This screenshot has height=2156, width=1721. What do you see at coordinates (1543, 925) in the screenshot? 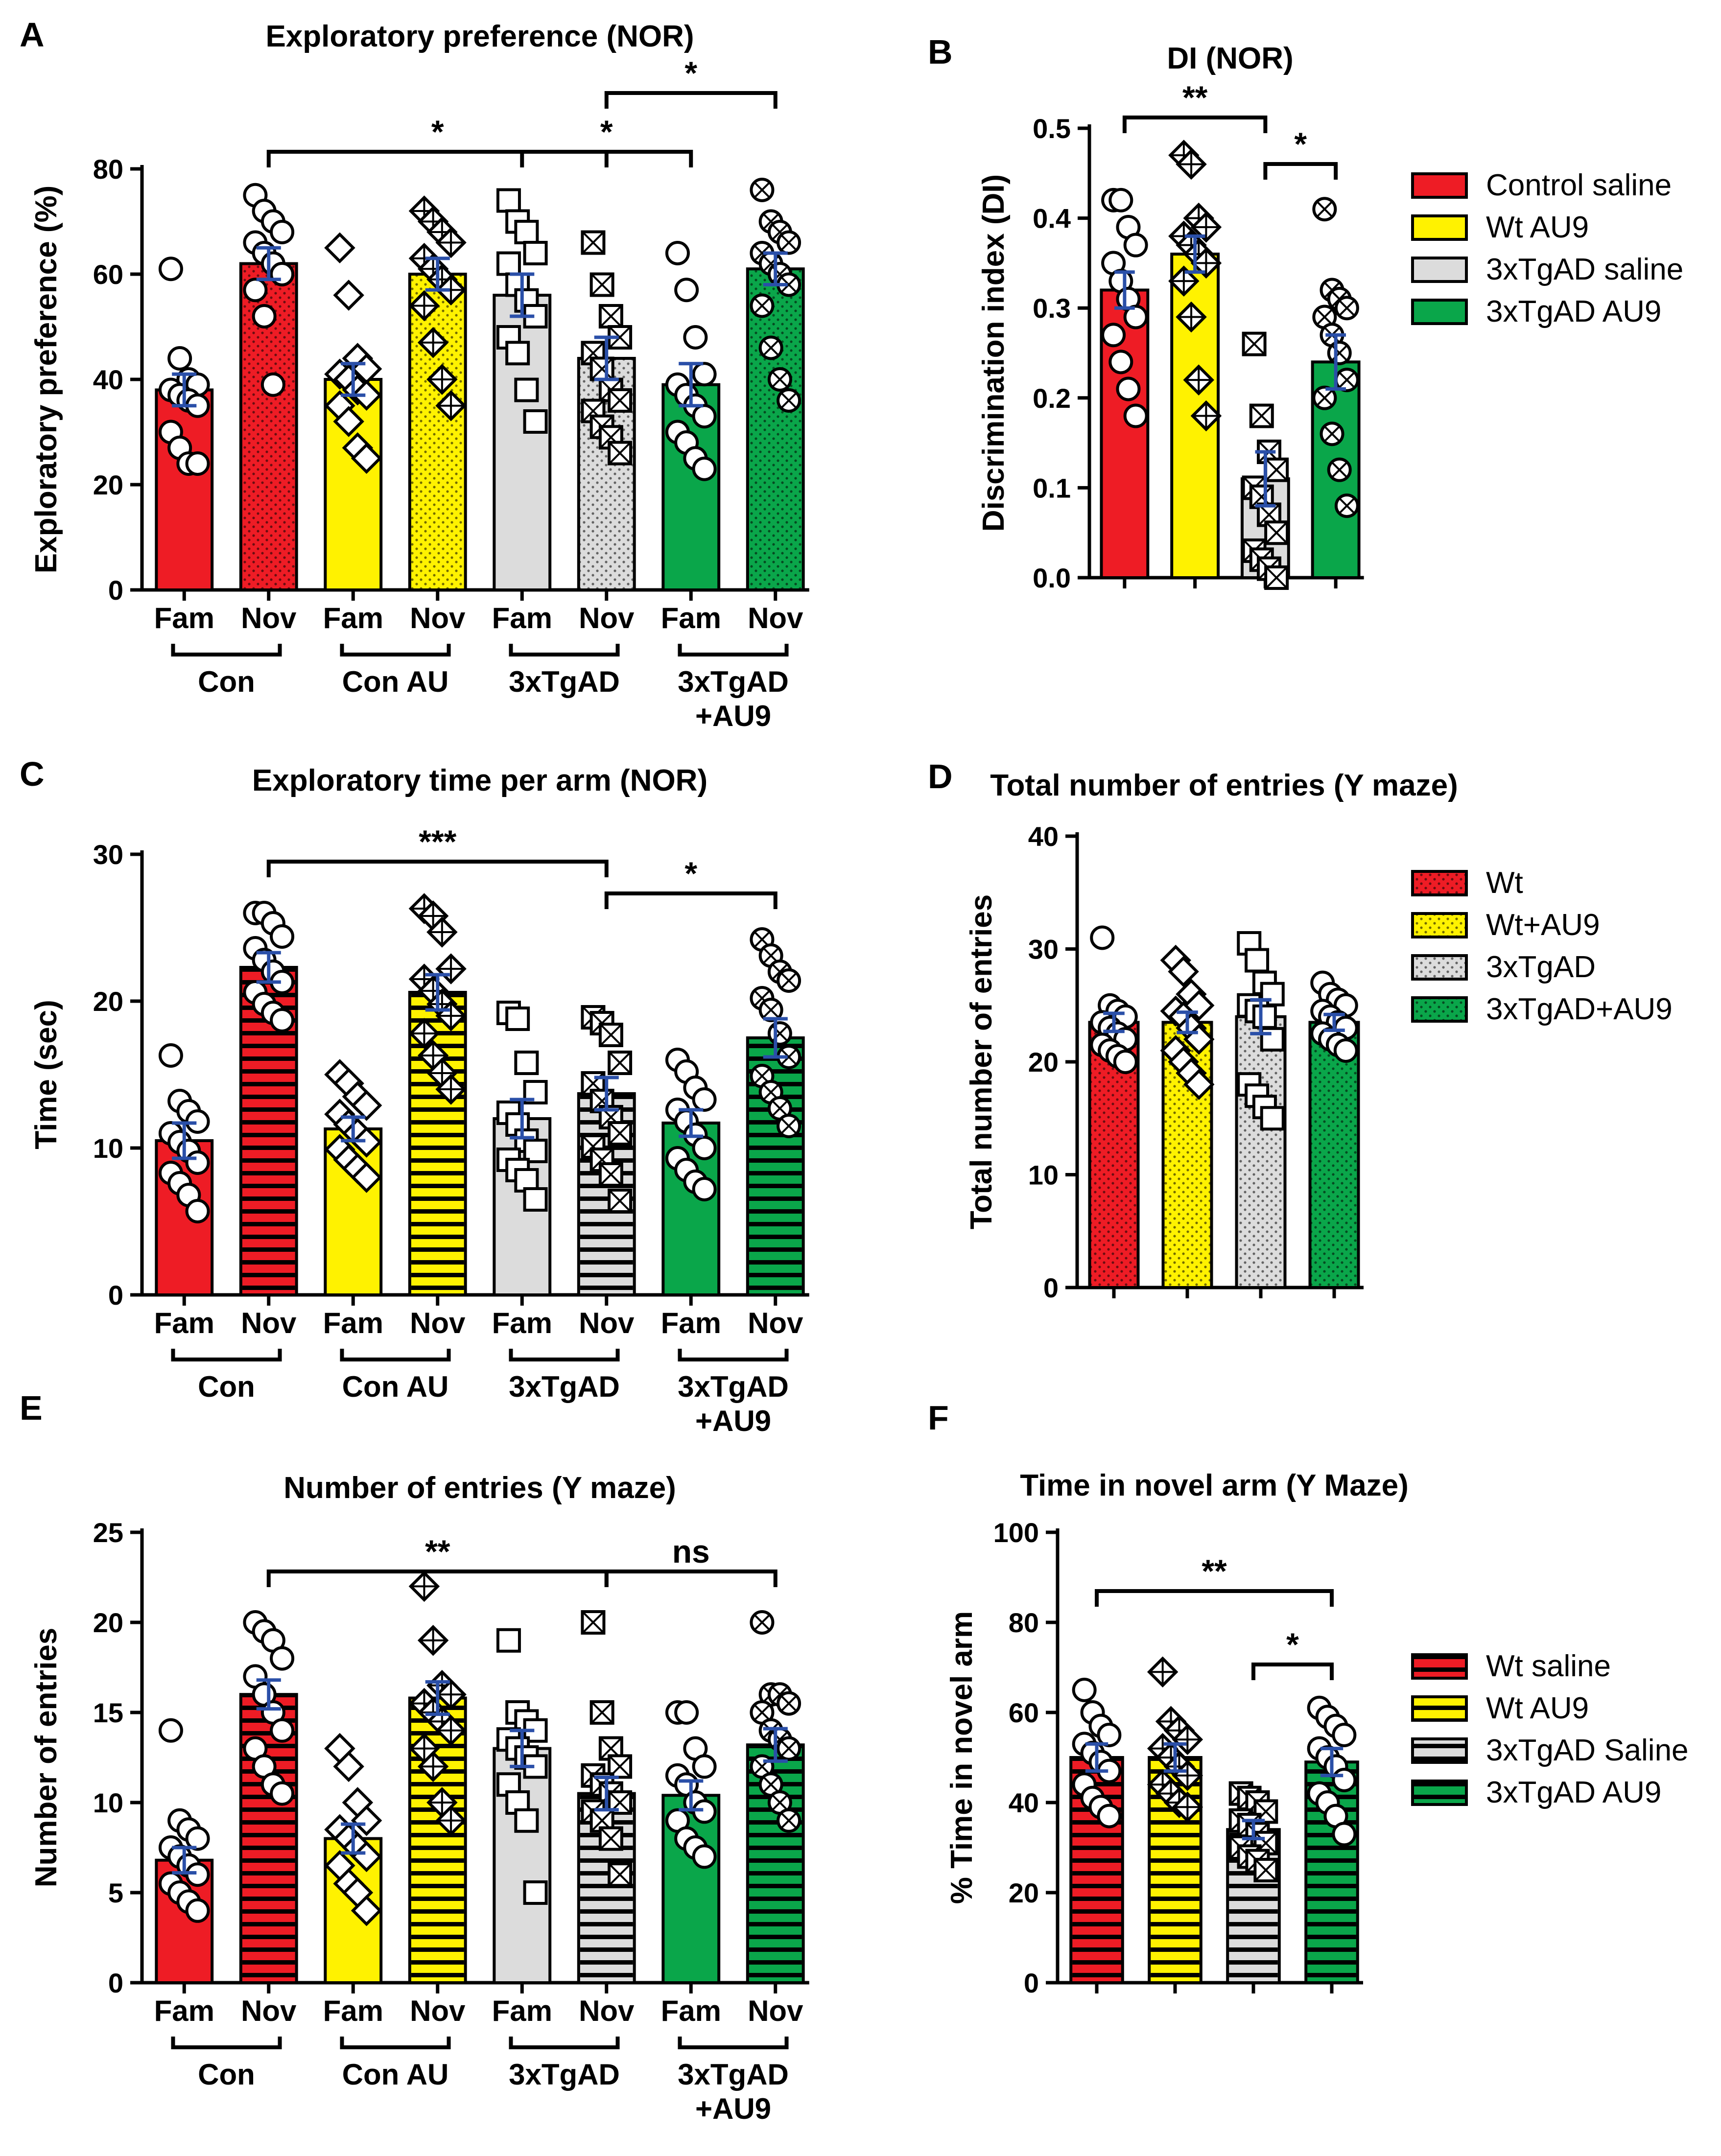
I see `legend-label: Wt+AU9` at bounding box center [1543, 925].